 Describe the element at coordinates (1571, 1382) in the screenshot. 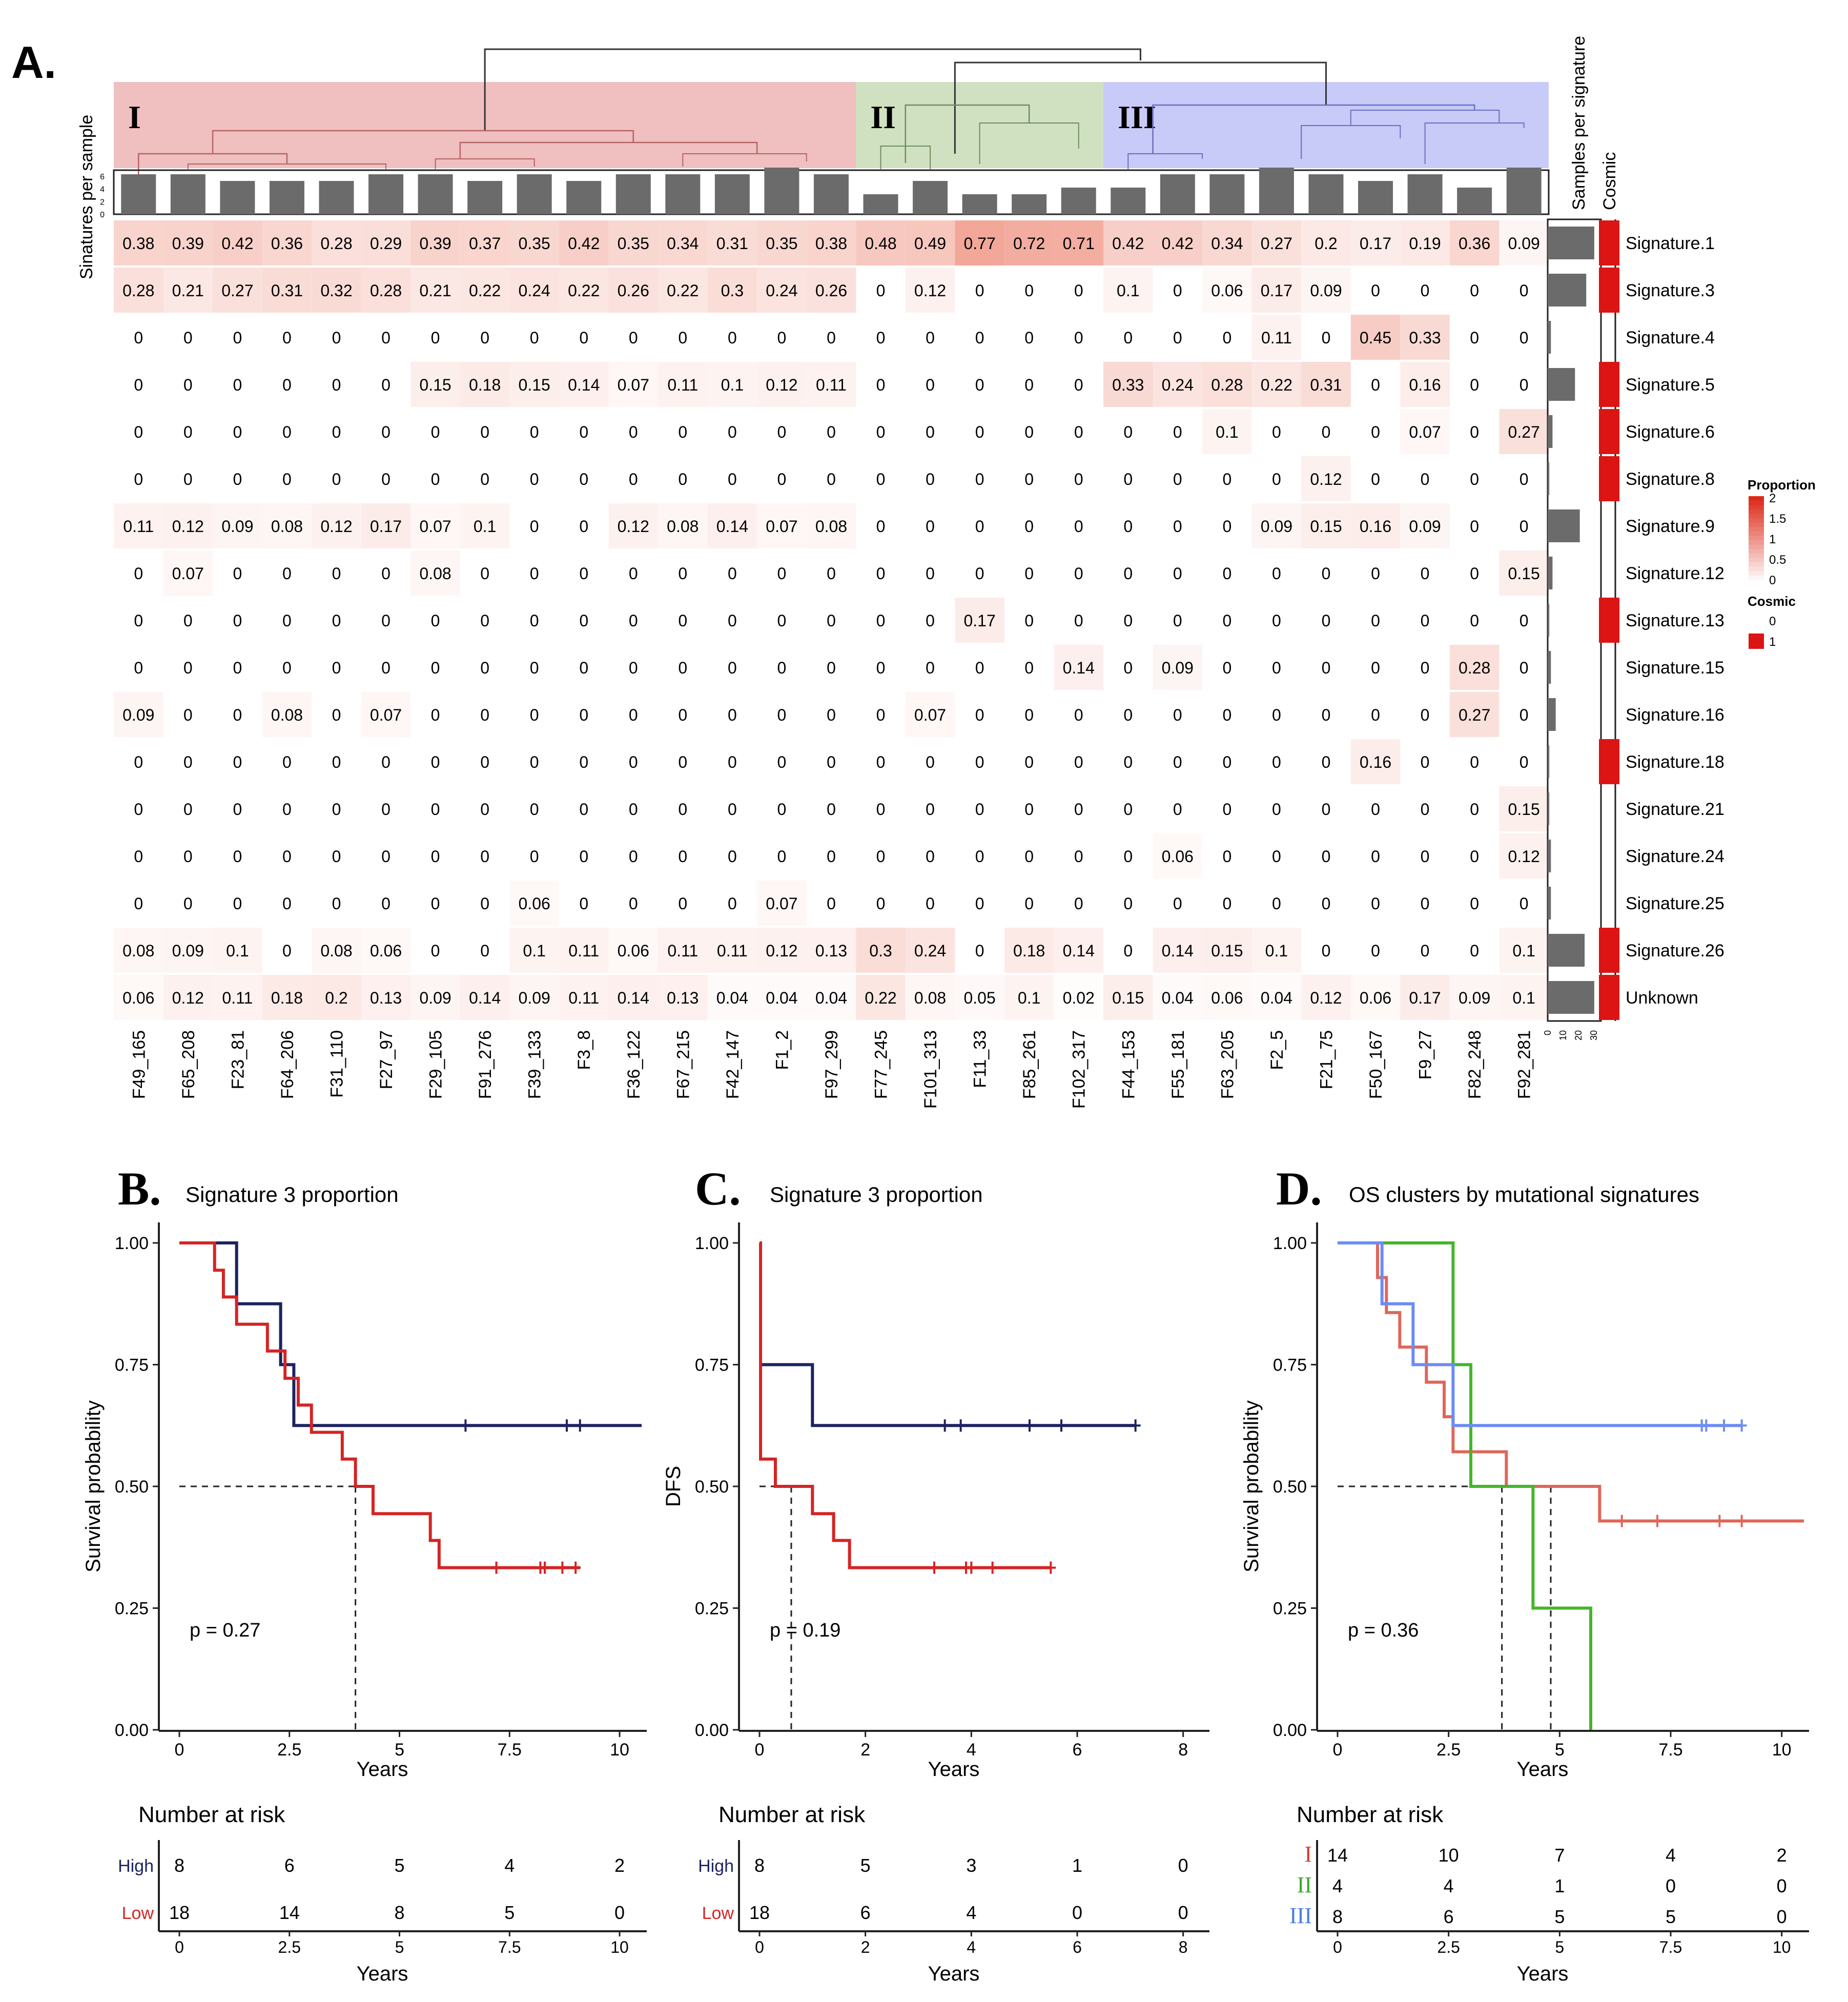

I see `km-curve-I` at that location.